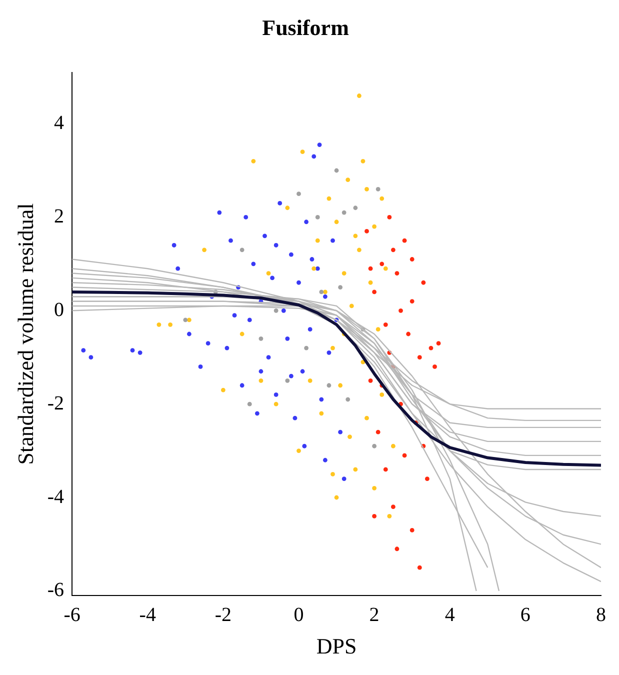 The image size is (619, 675). Describe the element at coordinates (55, 590) in the screenshot. I see `y-tick-label: -6` at that location.